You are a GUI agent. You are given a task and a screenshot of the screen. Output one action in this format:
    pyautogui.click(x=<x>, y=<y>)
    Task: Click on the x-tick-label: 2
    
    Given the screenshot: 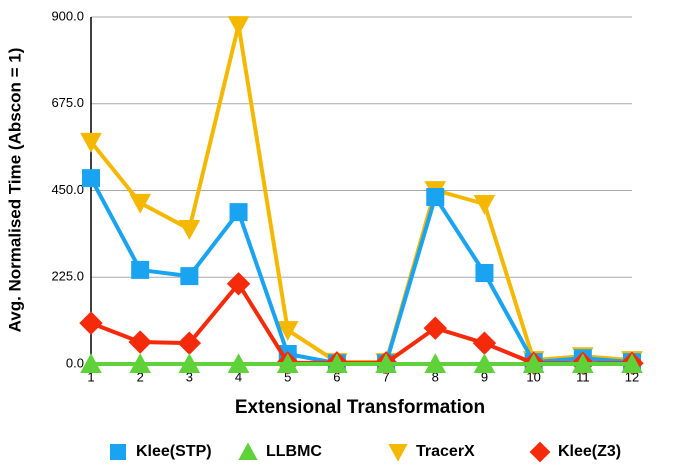 What is the action you would take?
    pyautogui.click(x=140, y=376)
    